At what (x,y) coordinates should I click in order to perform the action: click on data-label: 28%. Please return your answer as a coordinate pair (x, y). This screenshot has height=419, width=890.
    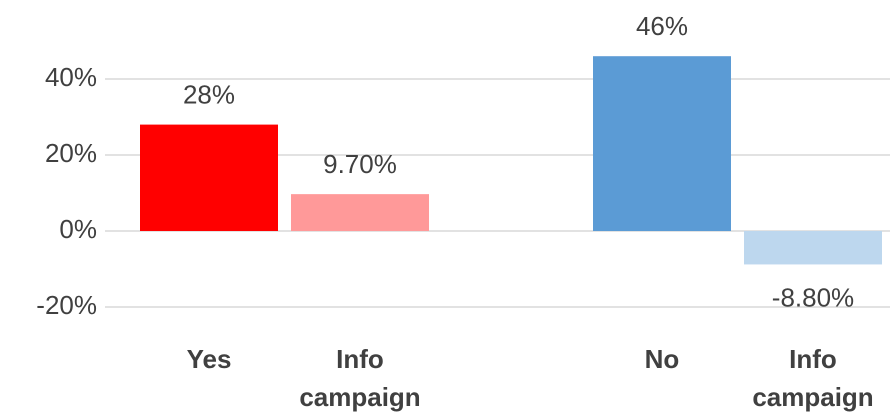
    Looking at the image, I should click on (209, 94).